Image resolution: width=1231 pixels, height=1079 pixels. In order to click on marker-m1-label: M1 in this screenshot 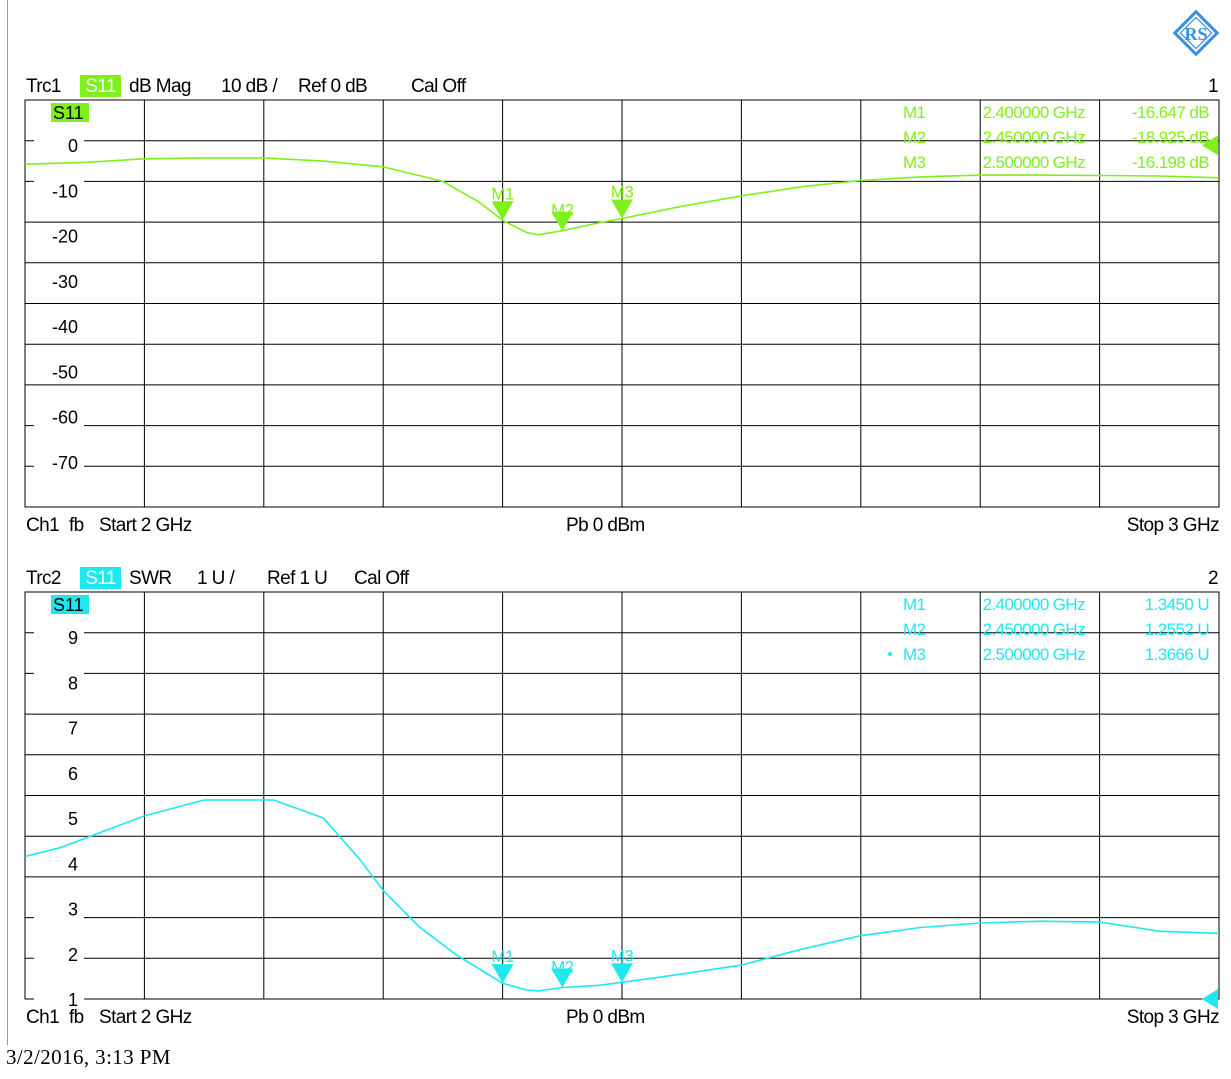, I will do `click(502, 193)`.